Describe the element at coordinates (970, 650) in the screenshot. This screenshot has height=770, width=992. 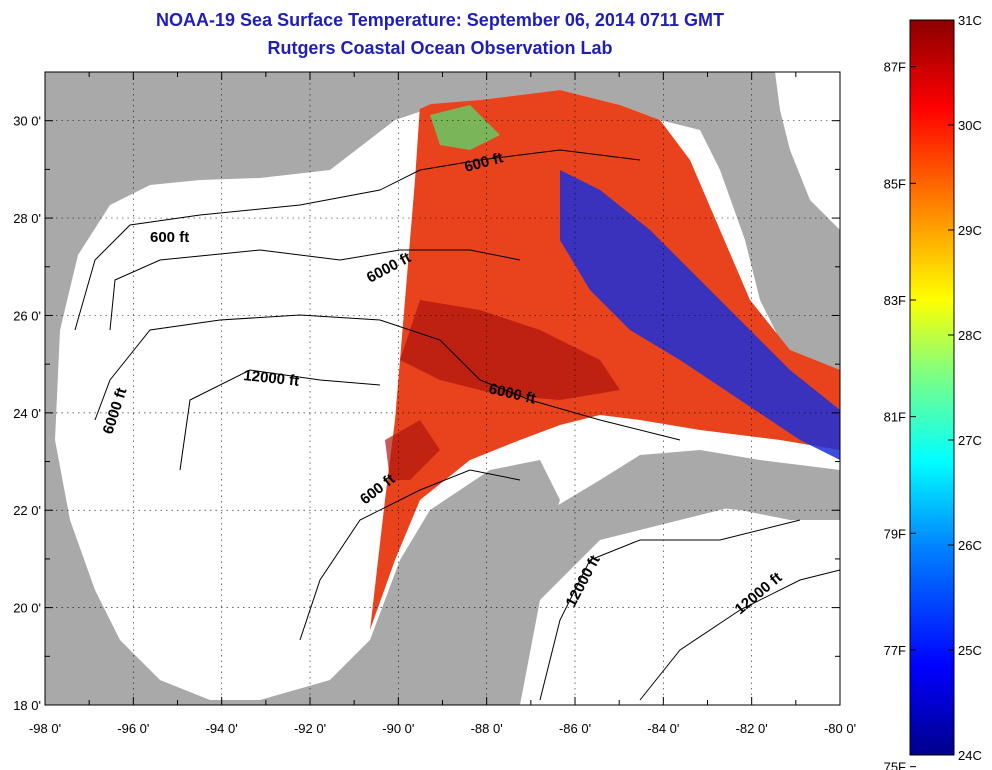
I see `colorbar-celsius-label: 25C` at that location.